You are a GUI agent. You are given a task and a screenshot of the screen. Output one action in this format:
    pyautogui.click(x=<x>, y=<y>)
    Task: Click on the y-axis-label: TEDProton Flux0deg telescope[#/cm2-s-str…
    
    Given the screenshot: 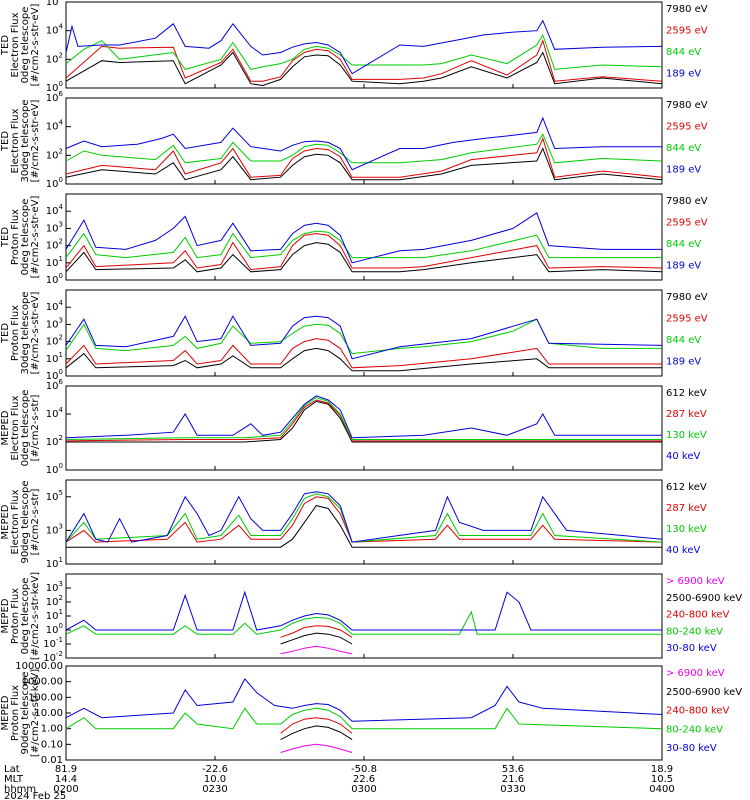 What is the action you would take?
    pyautogui.click(x=20, y=237)
    